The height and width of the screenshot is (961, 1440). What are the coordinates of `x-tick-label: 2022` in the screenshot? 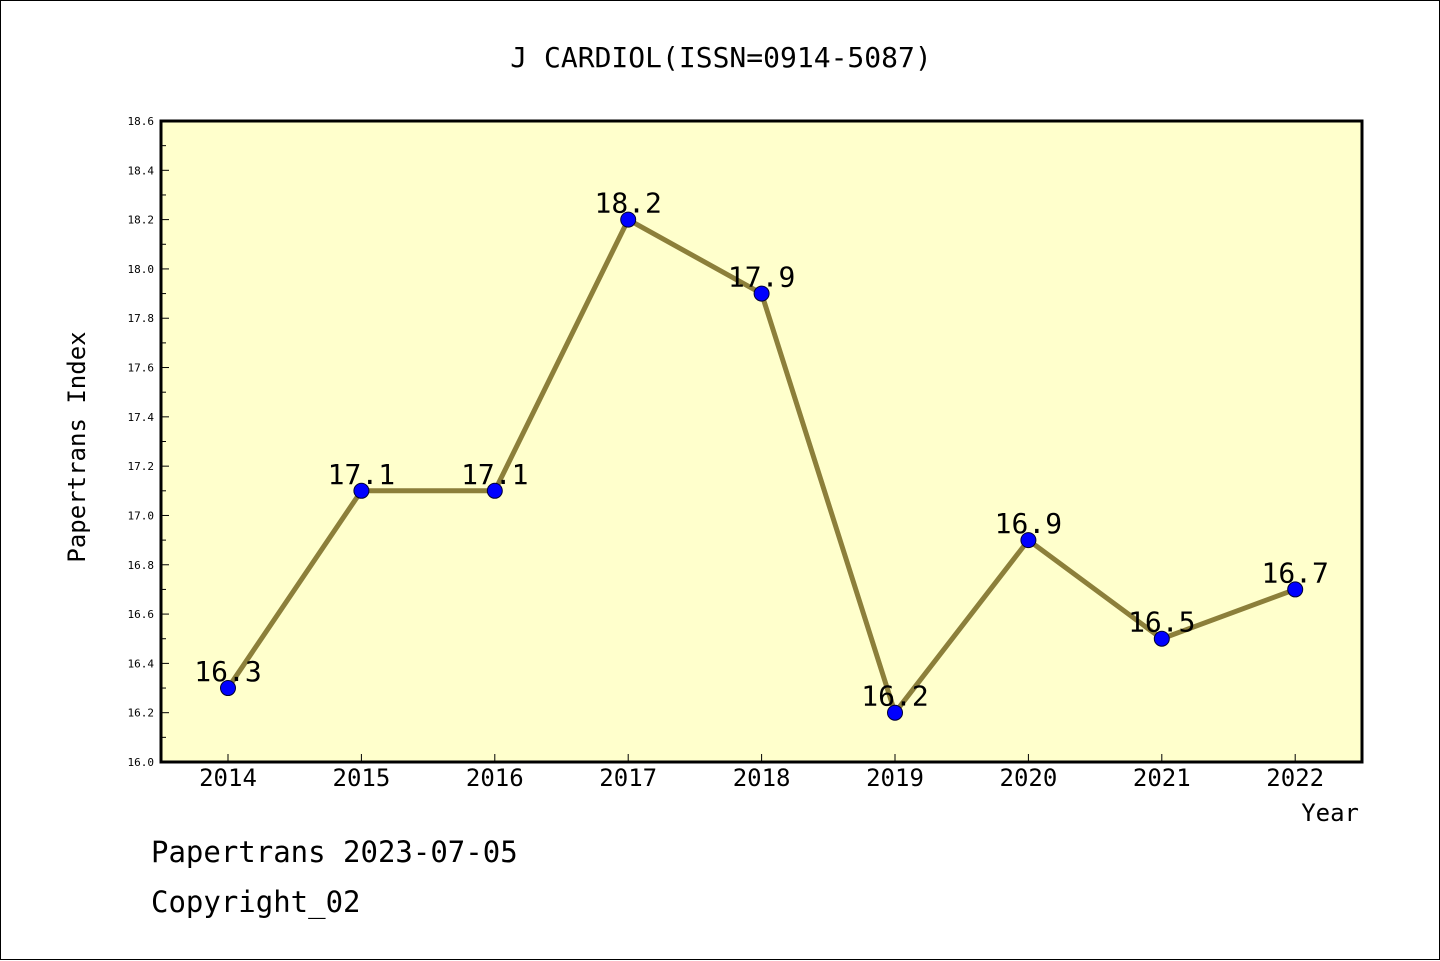 It's located at (1295, 778).